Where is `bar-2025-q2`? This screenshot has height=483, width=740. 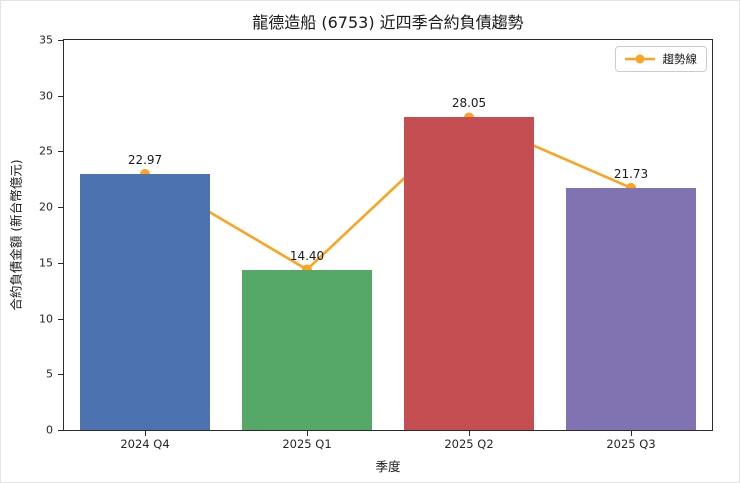 bar-2025-q2 is located at coordinates (469, 273).